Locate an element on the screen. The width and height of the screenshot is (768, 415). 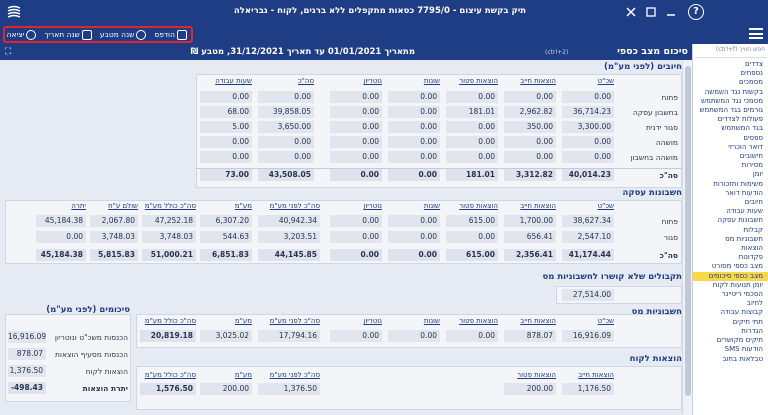
table-cell: 3,300.00 is located at coordinates (588, 127).